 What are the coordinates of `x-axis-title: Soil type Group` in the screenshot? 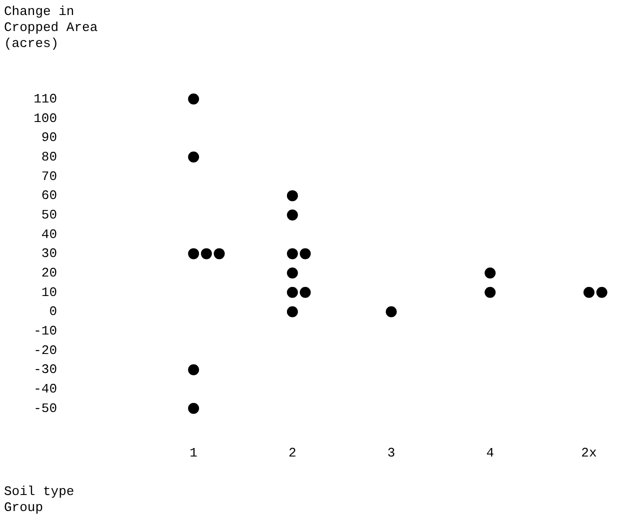 It's located at (40, 500).